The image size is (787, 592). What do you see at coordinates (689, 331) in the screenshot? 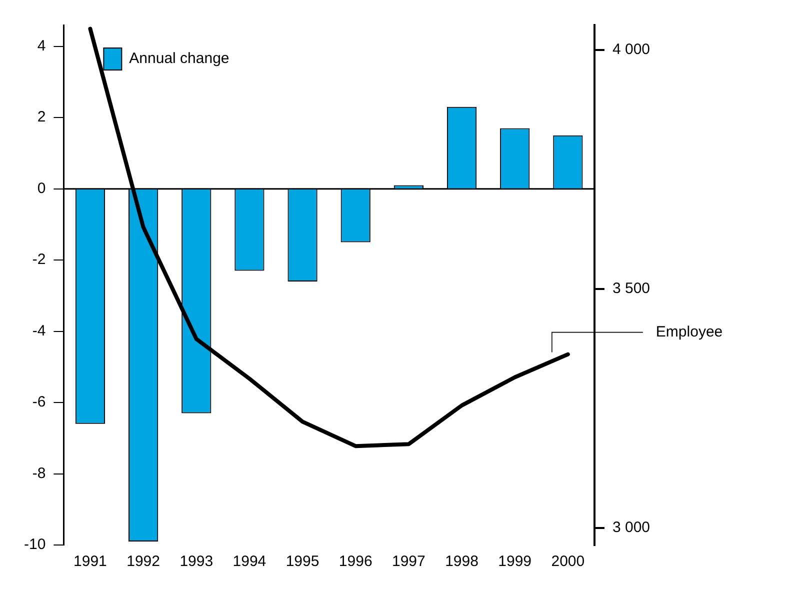
I see `text: Employee` at bounding box center [689, 331].